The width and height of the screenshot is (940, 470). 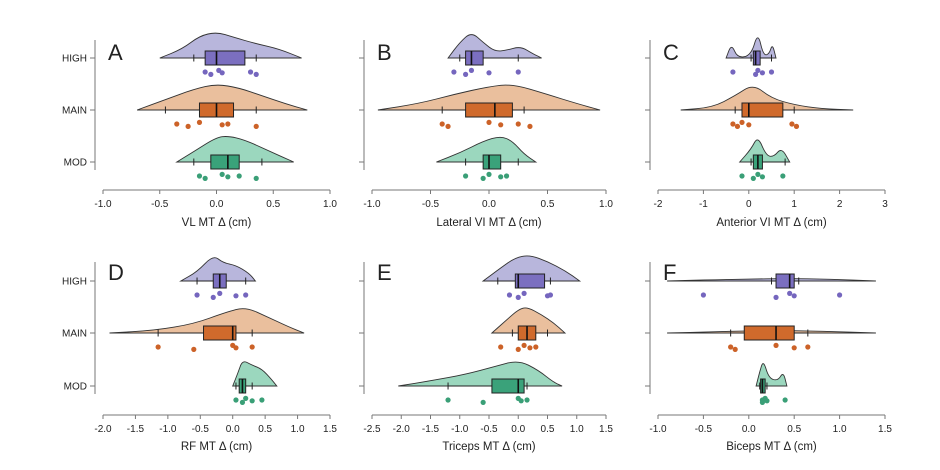 I want to click on panel-d-x-tick-label: 0.0, so click(x=233, y=429).